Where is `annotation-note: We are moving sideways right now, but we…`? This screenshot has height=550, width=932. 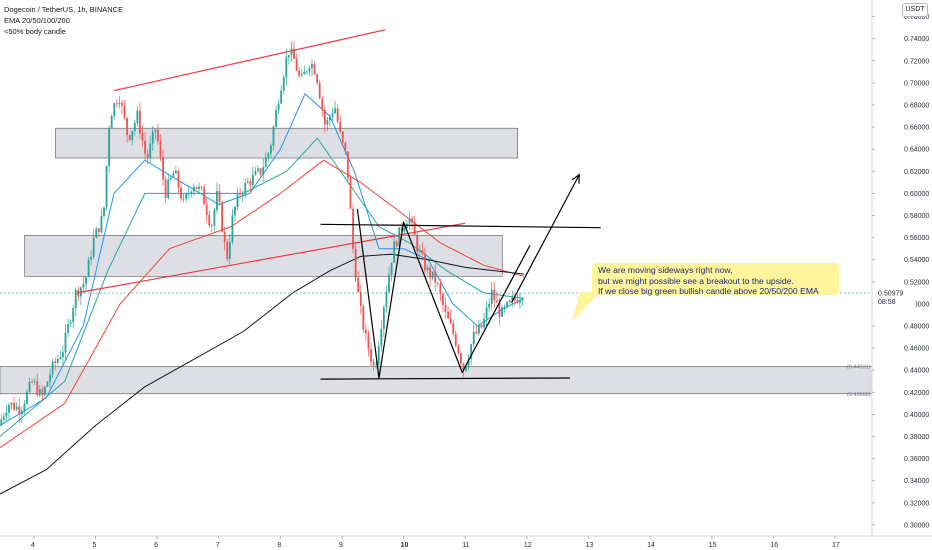 annotation-note: We are moving sideways right now, but we… is located at coordinates (715, 279).